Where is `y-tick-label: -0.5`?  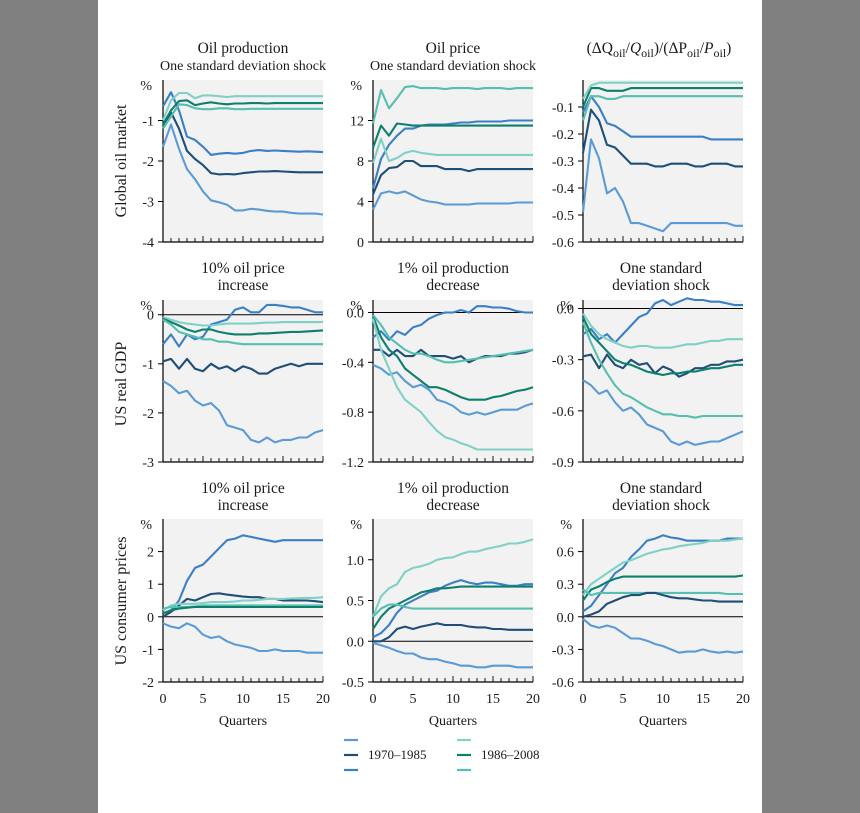 y-tick-label: -0.5 is located at coordinates (563, 216).